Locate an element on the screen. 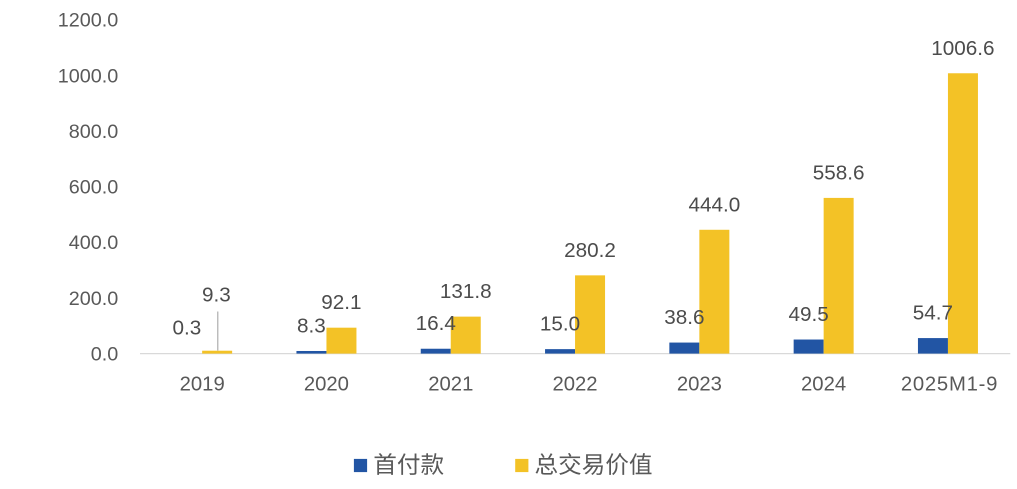  svg-text: 54.7 is located at coordinates (933, 313).